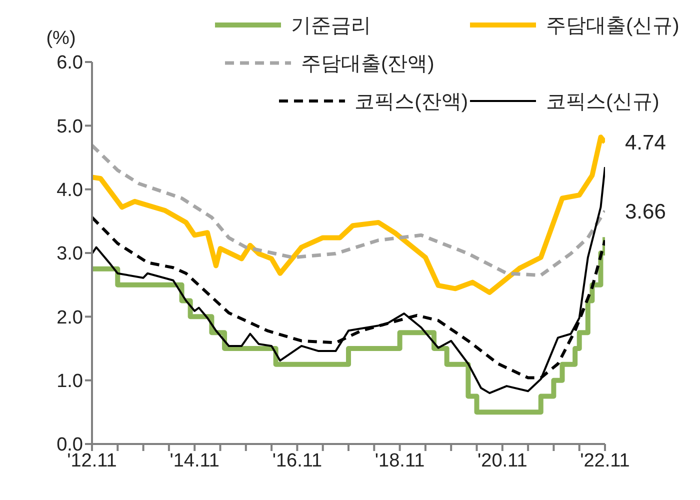 The height and width of the screenshot is (500, 700). What do you see at coordinates (399, 461) in the screenshot?
I see `x-tick-label: '18.11` at bounding box center [399, 461].